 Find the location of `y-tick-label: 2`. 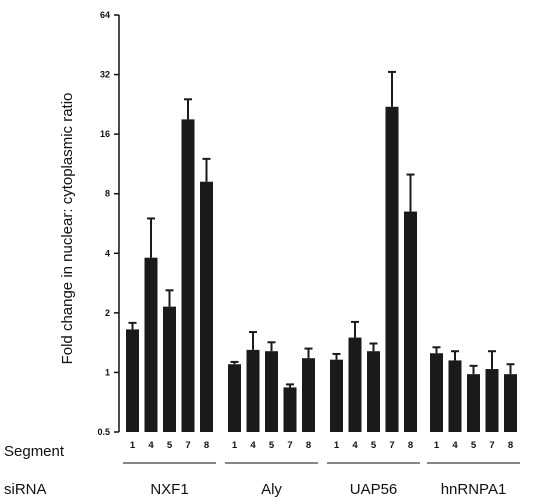

y-tick-label: 2 is located at coordinates (107, 313).